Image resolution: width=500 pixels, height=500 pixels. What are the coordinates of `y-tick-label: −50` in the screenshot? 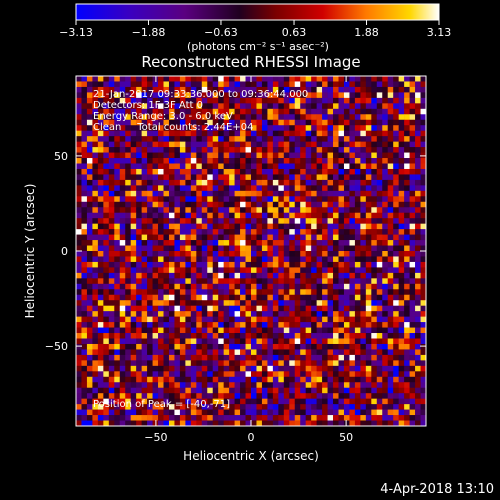 It's located at (56, 346).